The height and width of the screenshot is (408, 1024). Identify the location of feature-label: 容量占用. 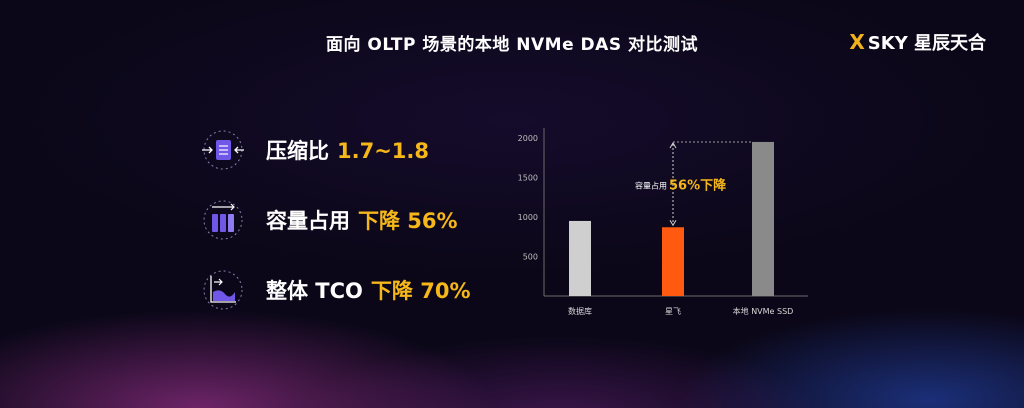
(308, 221).